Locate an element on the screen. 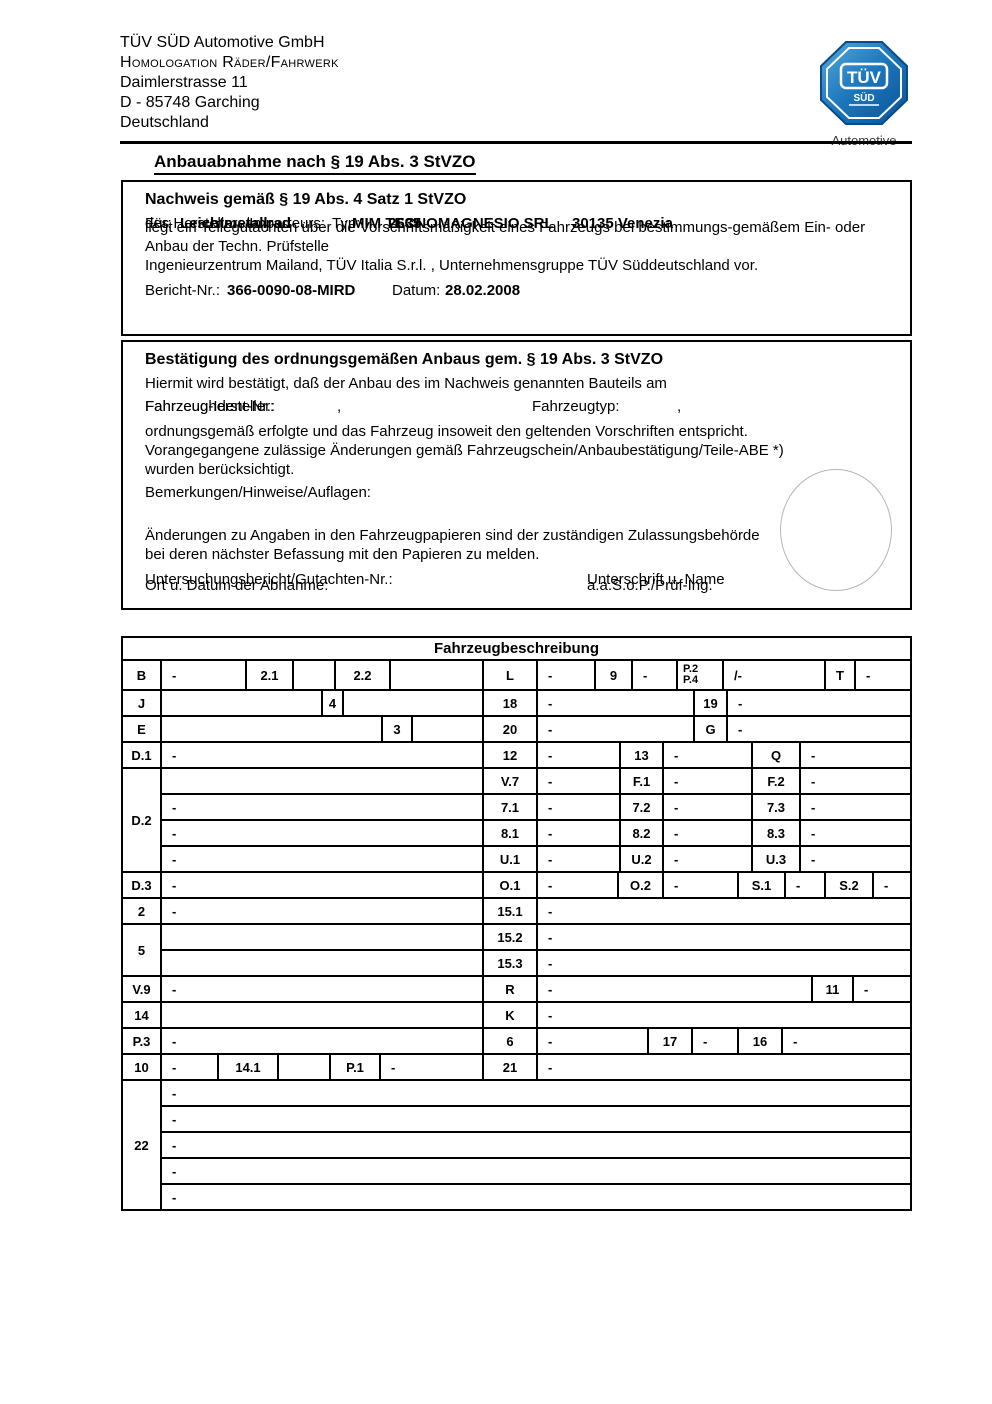 The height and width of the screenshot is (1404, 992). field-code-cell: S.1 is located at coordinates (762, 885).